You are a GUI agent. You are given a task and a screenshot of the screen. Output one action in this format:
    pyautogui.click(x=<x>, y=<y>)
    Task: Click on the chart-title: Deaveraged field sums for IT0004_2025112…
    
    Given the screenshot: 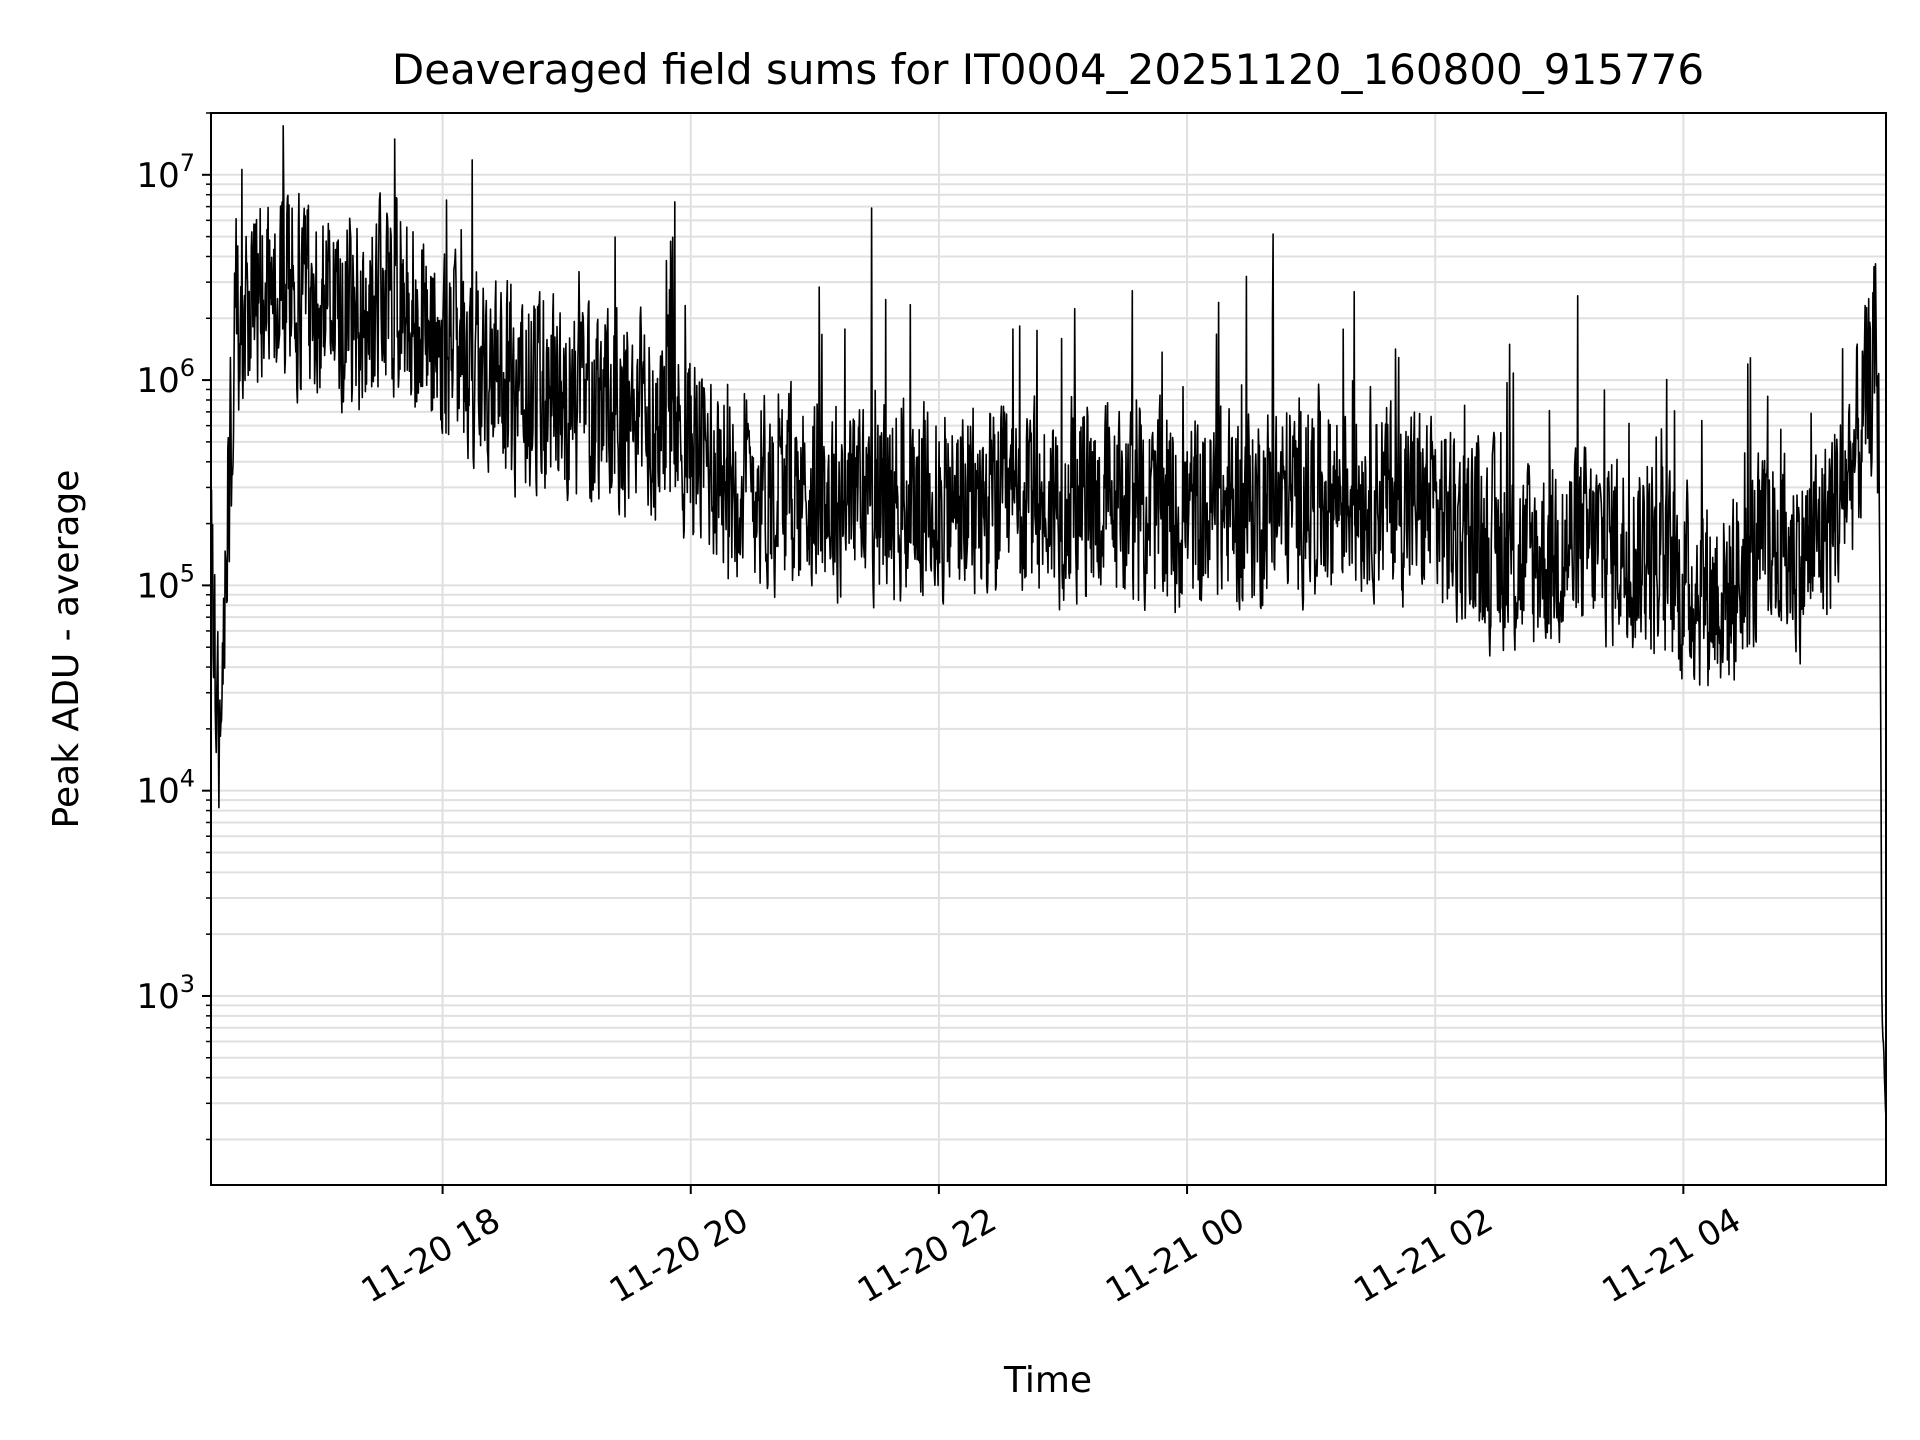 What is the action you would take?
    pyautogui.click(x=1048, y=69)
    